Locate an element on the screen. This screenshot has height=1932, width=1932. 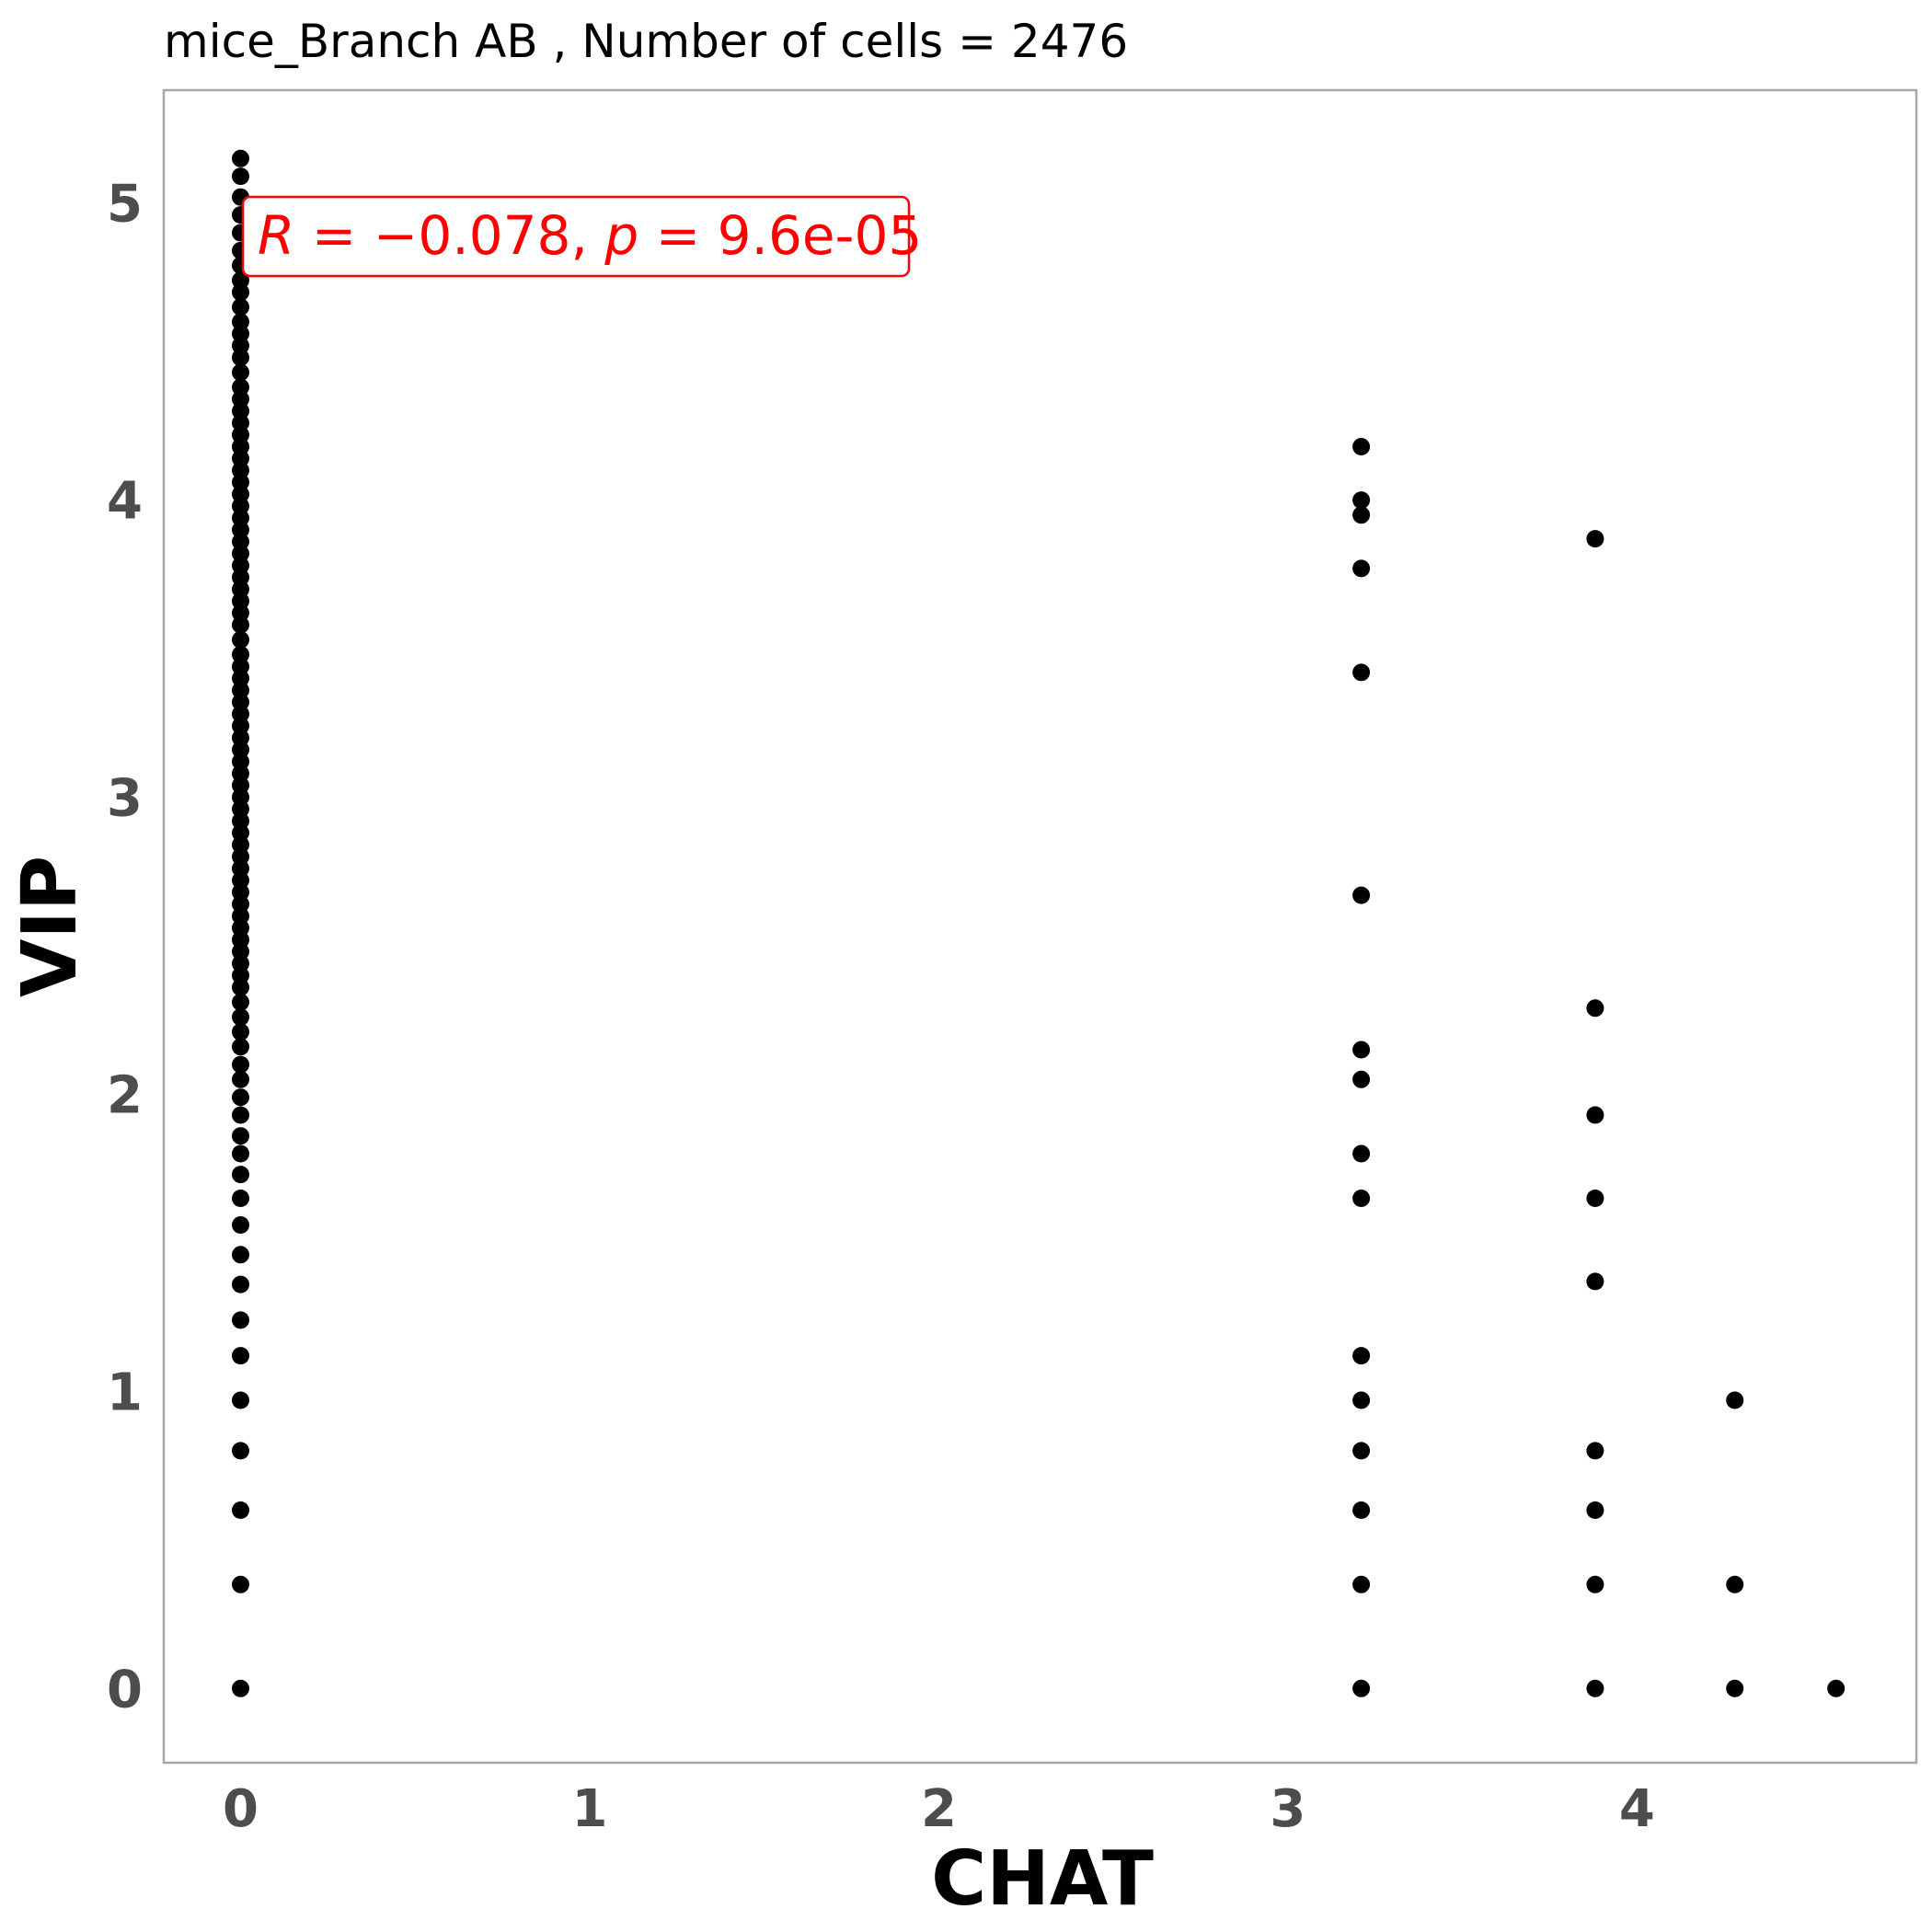
x-tick-label: 4 is located at coordinates (1637, 1809).